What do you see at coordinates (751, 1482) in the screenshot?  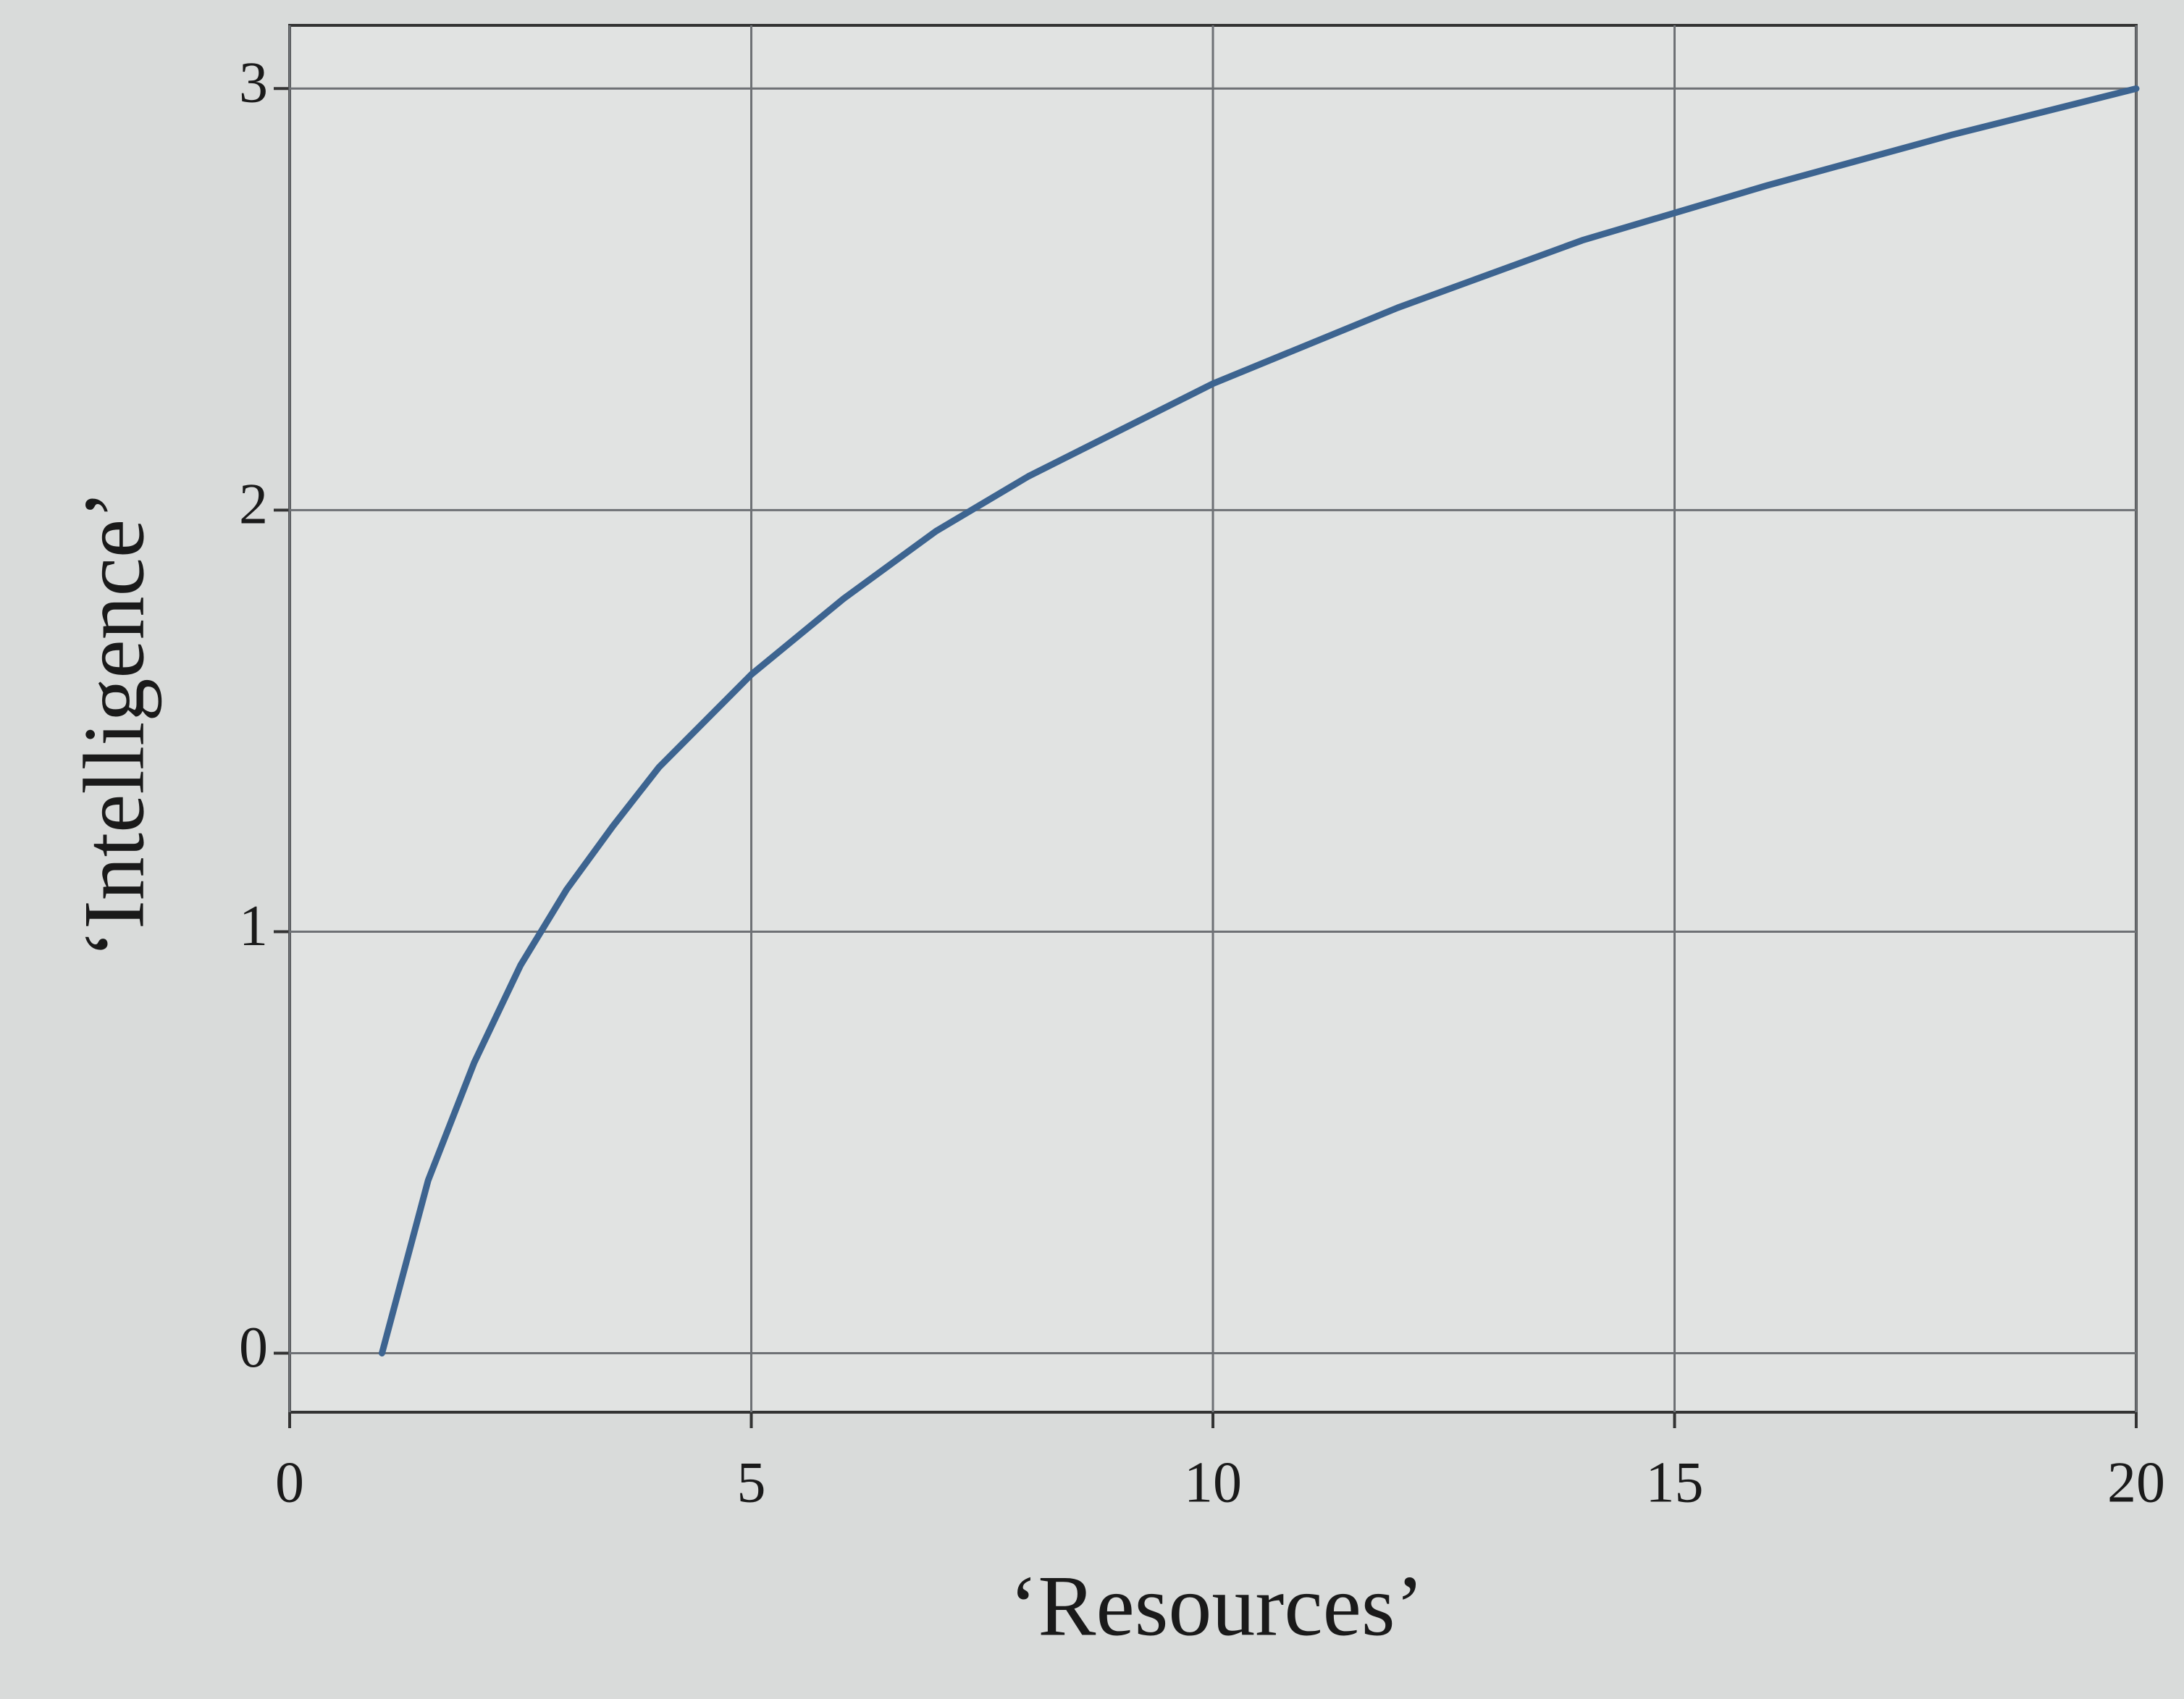 I see `x-tick-label: 5` at bounding box center [751, 1482].